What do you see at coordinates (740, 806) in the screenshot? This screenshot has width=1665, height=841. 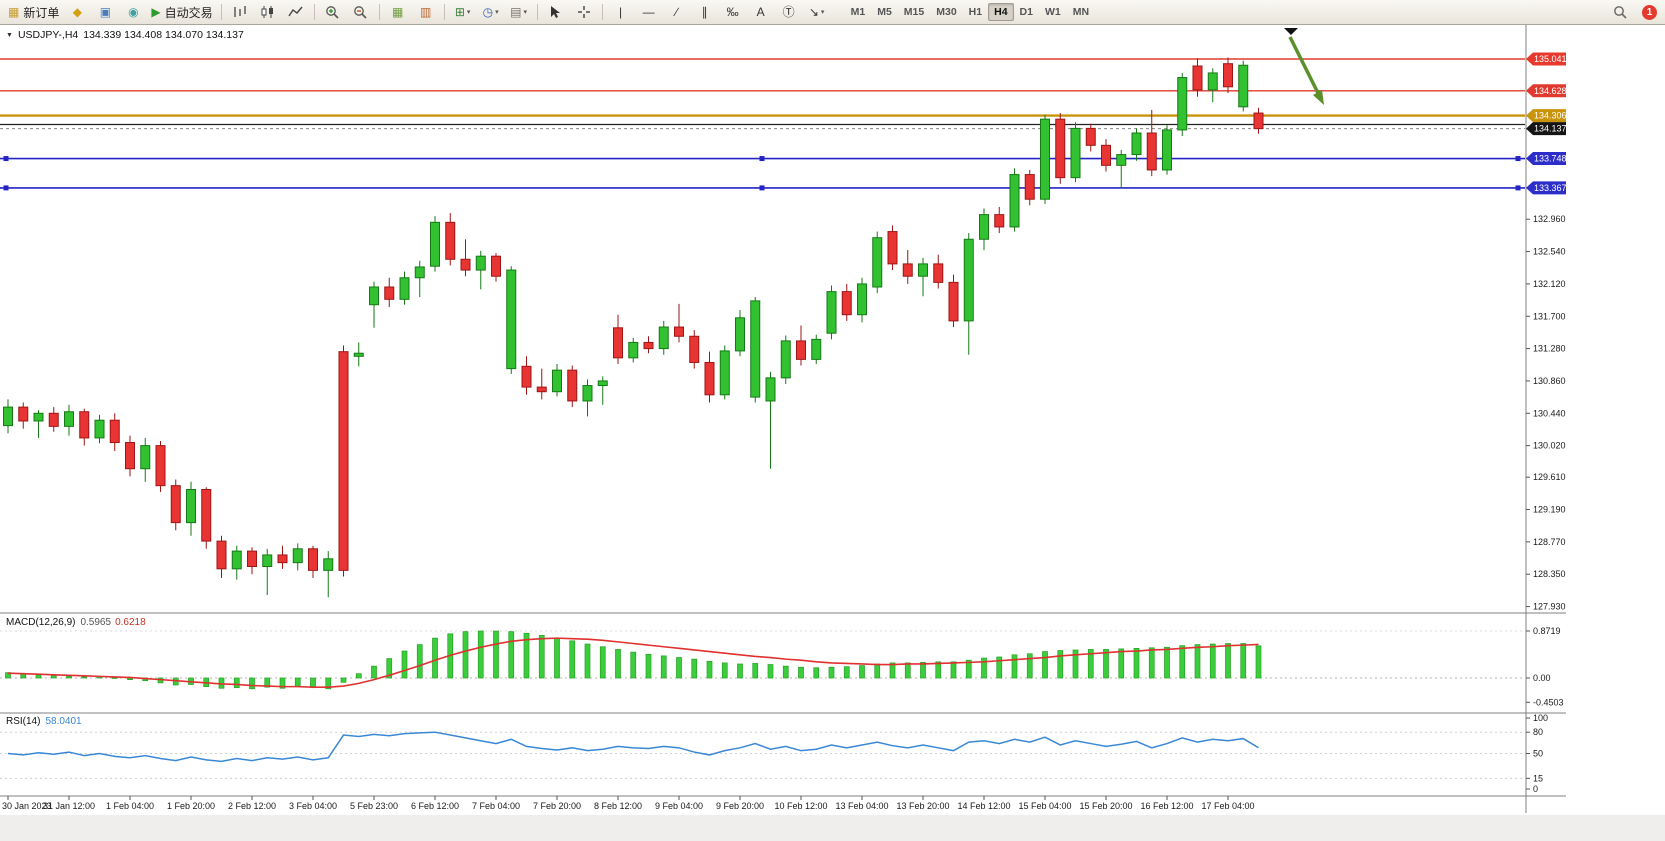 I see `svg-text: 9 Feb 20:00` at bounding box center [740, 806].